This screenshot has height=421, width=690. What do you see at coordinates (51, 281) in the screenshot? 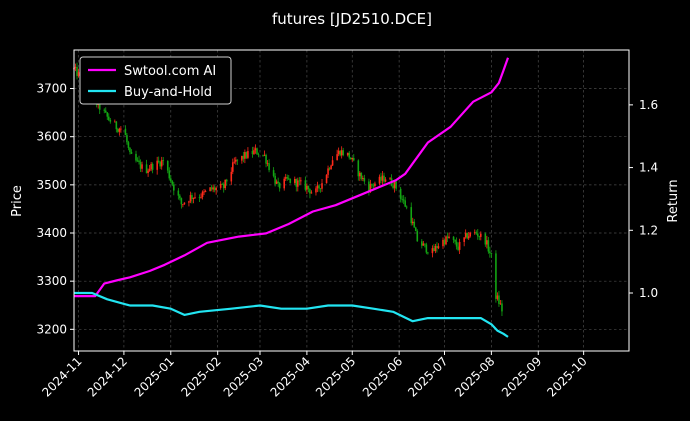
I see `y-tick-label: 3300` at bounding box center [51, 281].